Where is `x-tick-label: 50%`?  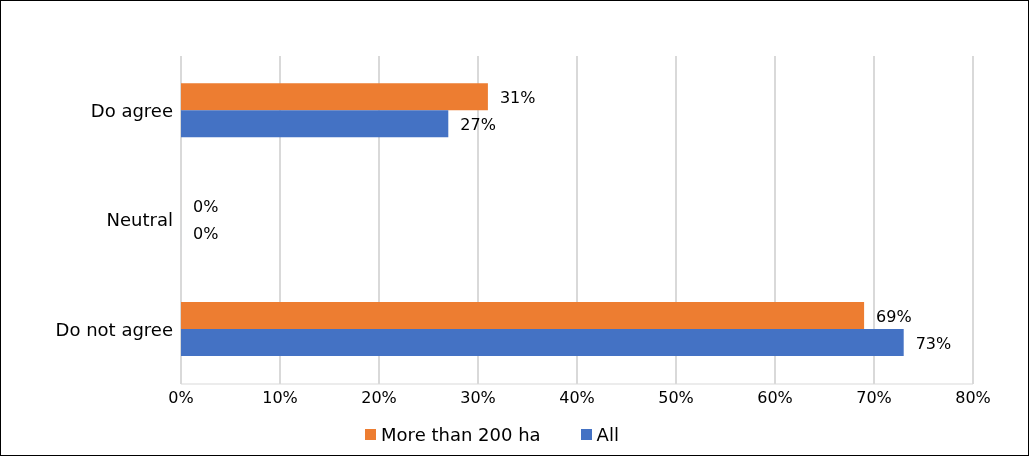
x-tick-label: 50% is located at coordinates (676, 398).